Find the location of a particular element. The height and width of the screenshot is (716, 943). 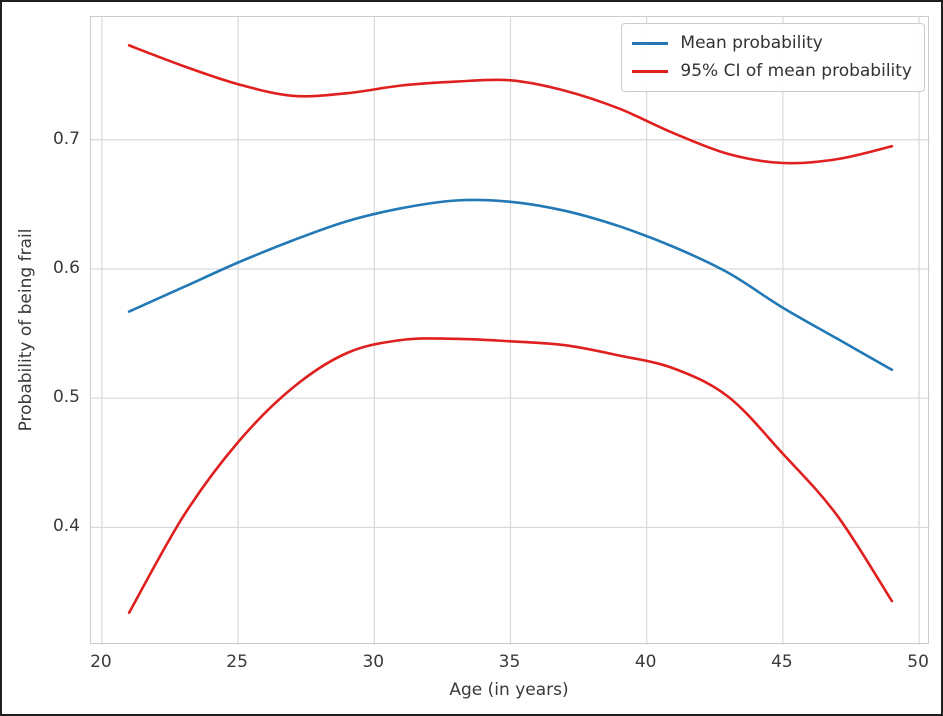

y-tick-label: 0.7 is located at coordinates (66, 138).